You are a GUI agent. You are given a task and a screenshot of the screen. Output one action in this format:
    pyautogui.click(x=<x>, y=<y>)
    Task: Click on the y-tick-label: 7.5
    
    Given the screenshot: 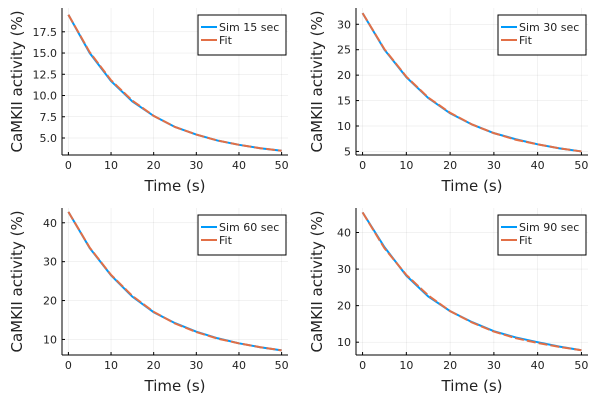 What is the action you would take?
    pyautogui.click(x=49, y=117)
    